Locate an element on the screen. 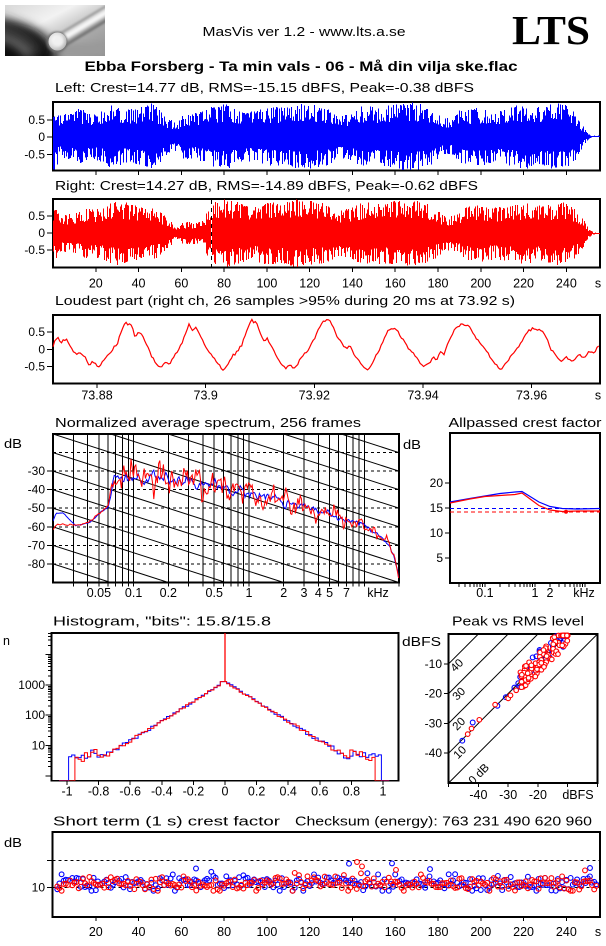 The height and width of the screenshot is (946, 606). svg-text:Checksum (energy): 763 231 49: Checksum (energy): 763 231 490 620 960 is located at coordinates (443, 822).